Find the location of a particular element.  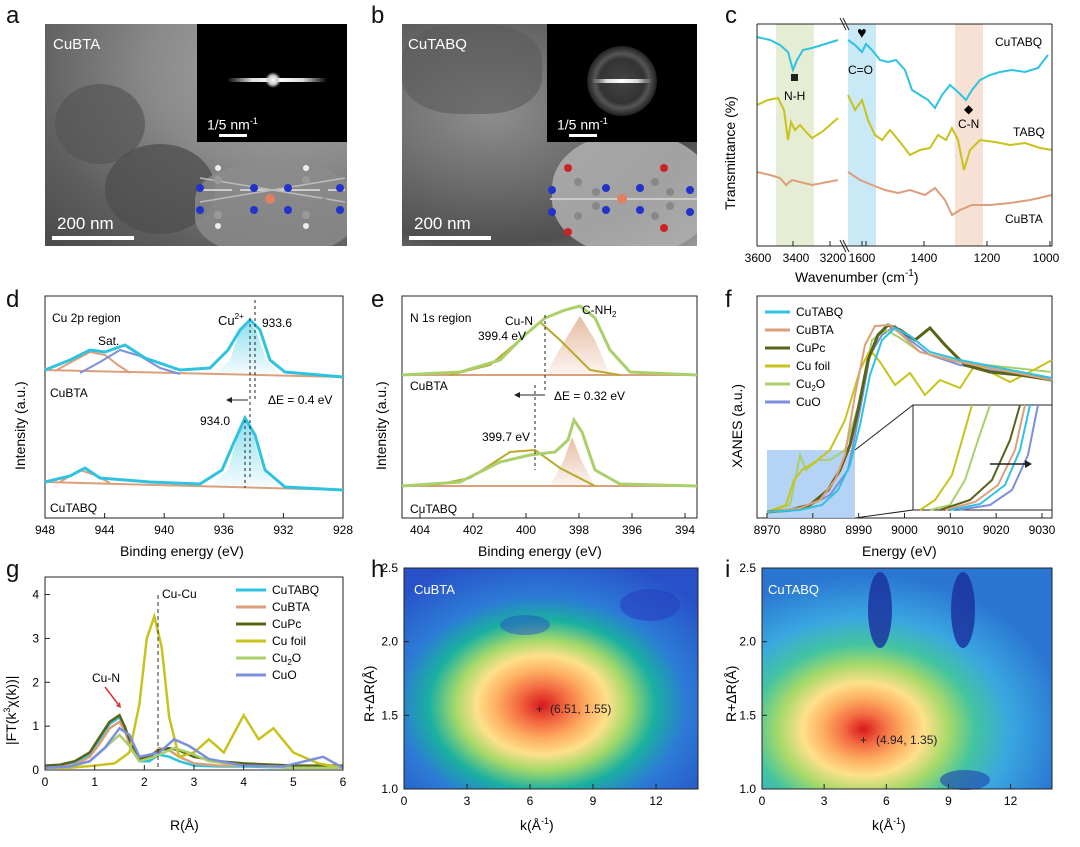

annot-co: C=O is located at coordinates (860, 70).